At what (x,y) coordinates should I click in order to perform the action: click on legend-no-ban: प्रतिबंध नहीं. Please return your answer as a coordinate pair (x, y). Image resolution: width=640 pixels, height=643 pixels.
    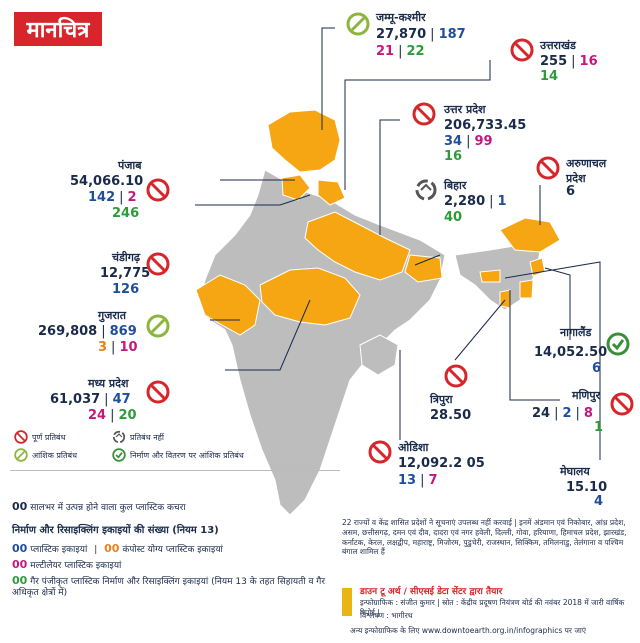
    Looking at the image, I should click on (147, 437).